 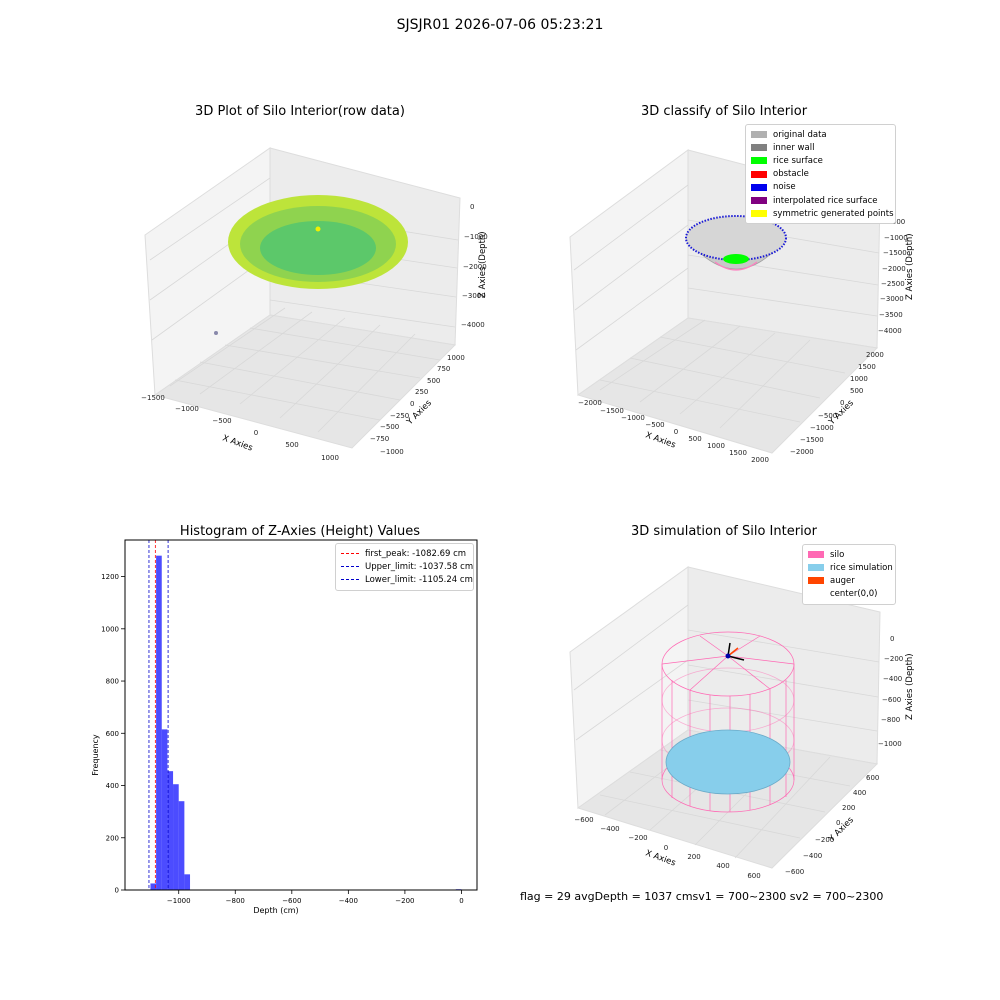 I want to click on legend-entry: obstacle, so click(x=820, y=174).